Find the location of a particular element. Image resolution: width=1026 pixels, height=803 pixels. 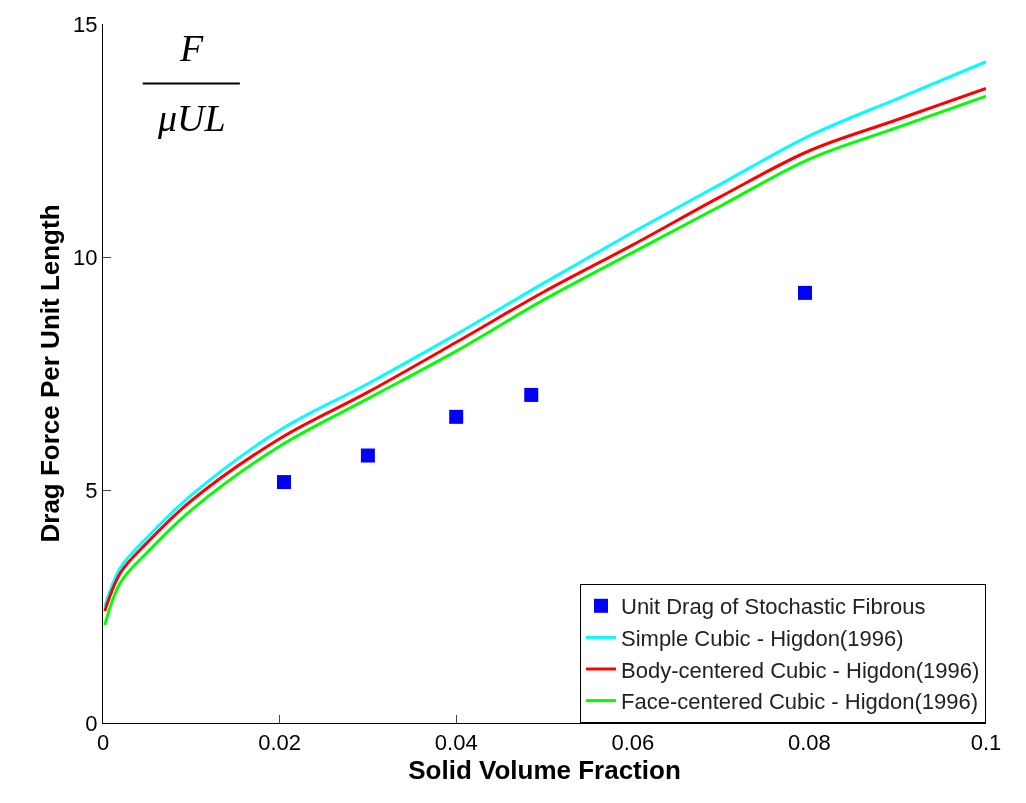

x-tick-label: 0.04 is located at coordinates (456, 743).